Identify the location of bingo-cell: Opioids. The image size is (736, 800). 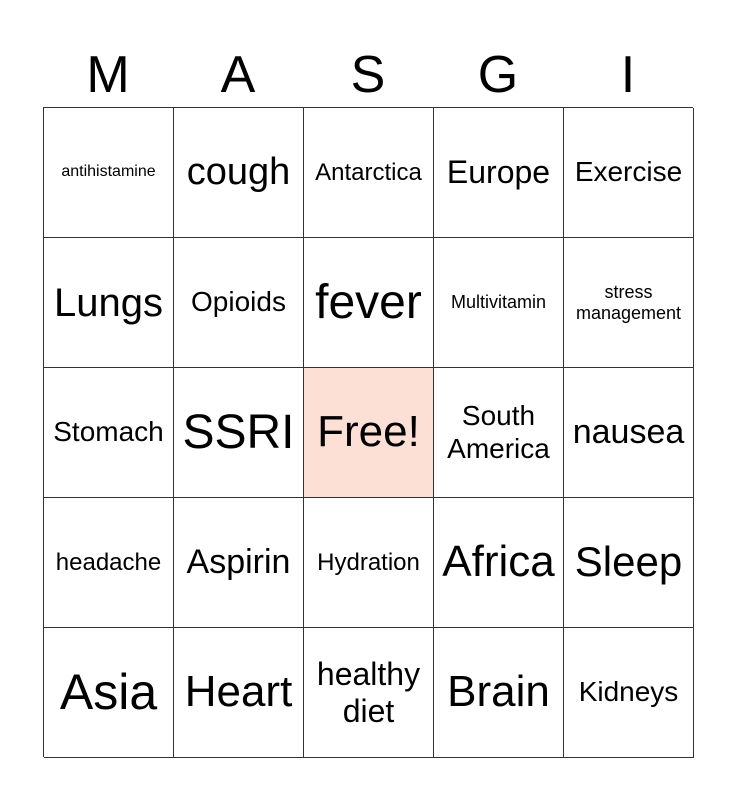
(239, 303).